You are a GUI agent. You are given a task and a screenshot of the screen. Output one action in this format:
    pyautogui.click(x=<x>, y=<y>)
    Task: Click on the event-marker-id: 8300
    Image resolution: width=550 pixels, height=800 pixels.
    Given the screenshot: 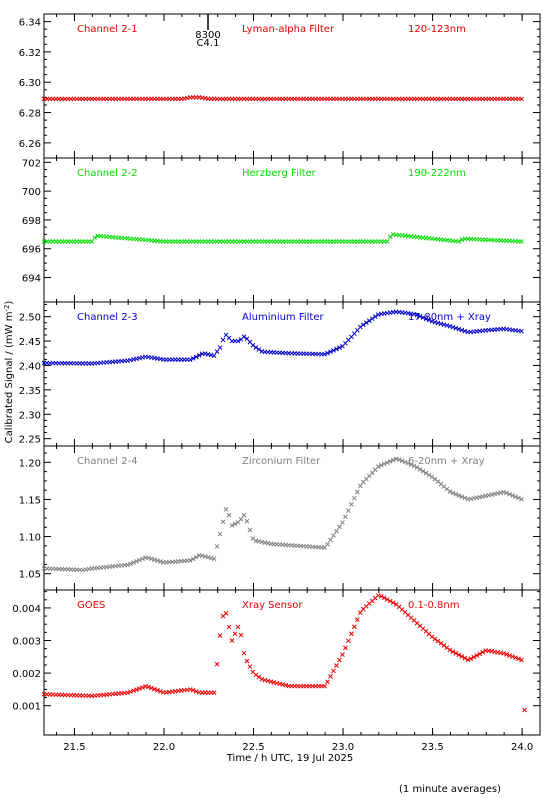 What is the action you would take?
    pyautogui.click(x=207, y=35)
    